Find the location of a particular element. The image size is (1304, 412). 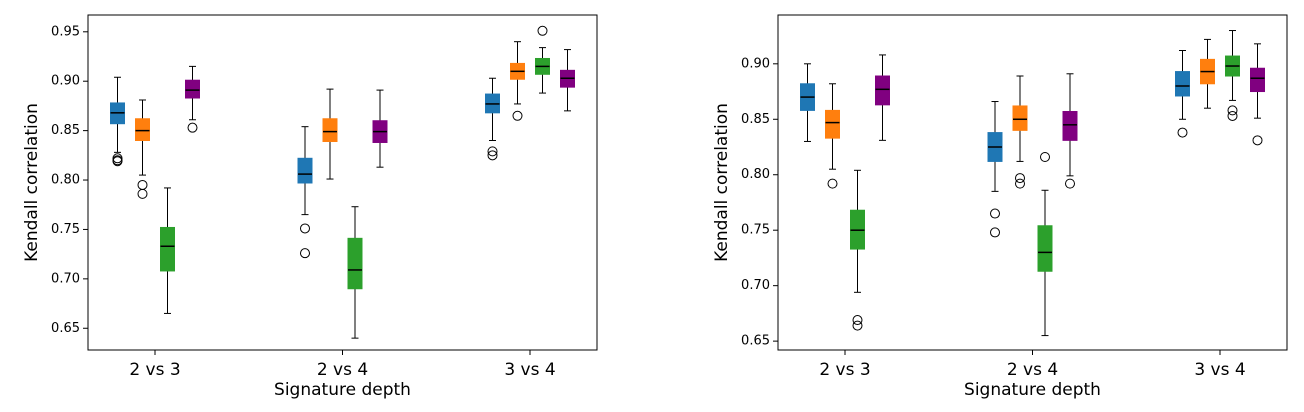

y-tick-label: 0.95 is located at coordinates (65, 31).